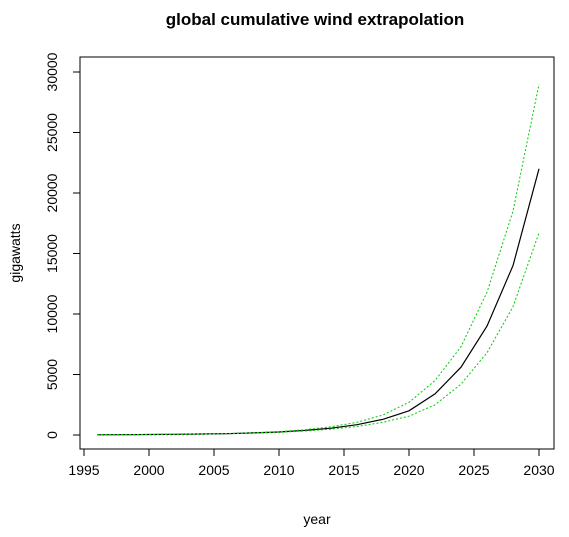 The width and height of the screenshot is (569, 537). Describe the element at coordinates (148, 470) in the screenshot. I see `x-tick-label: 2000` at that location.